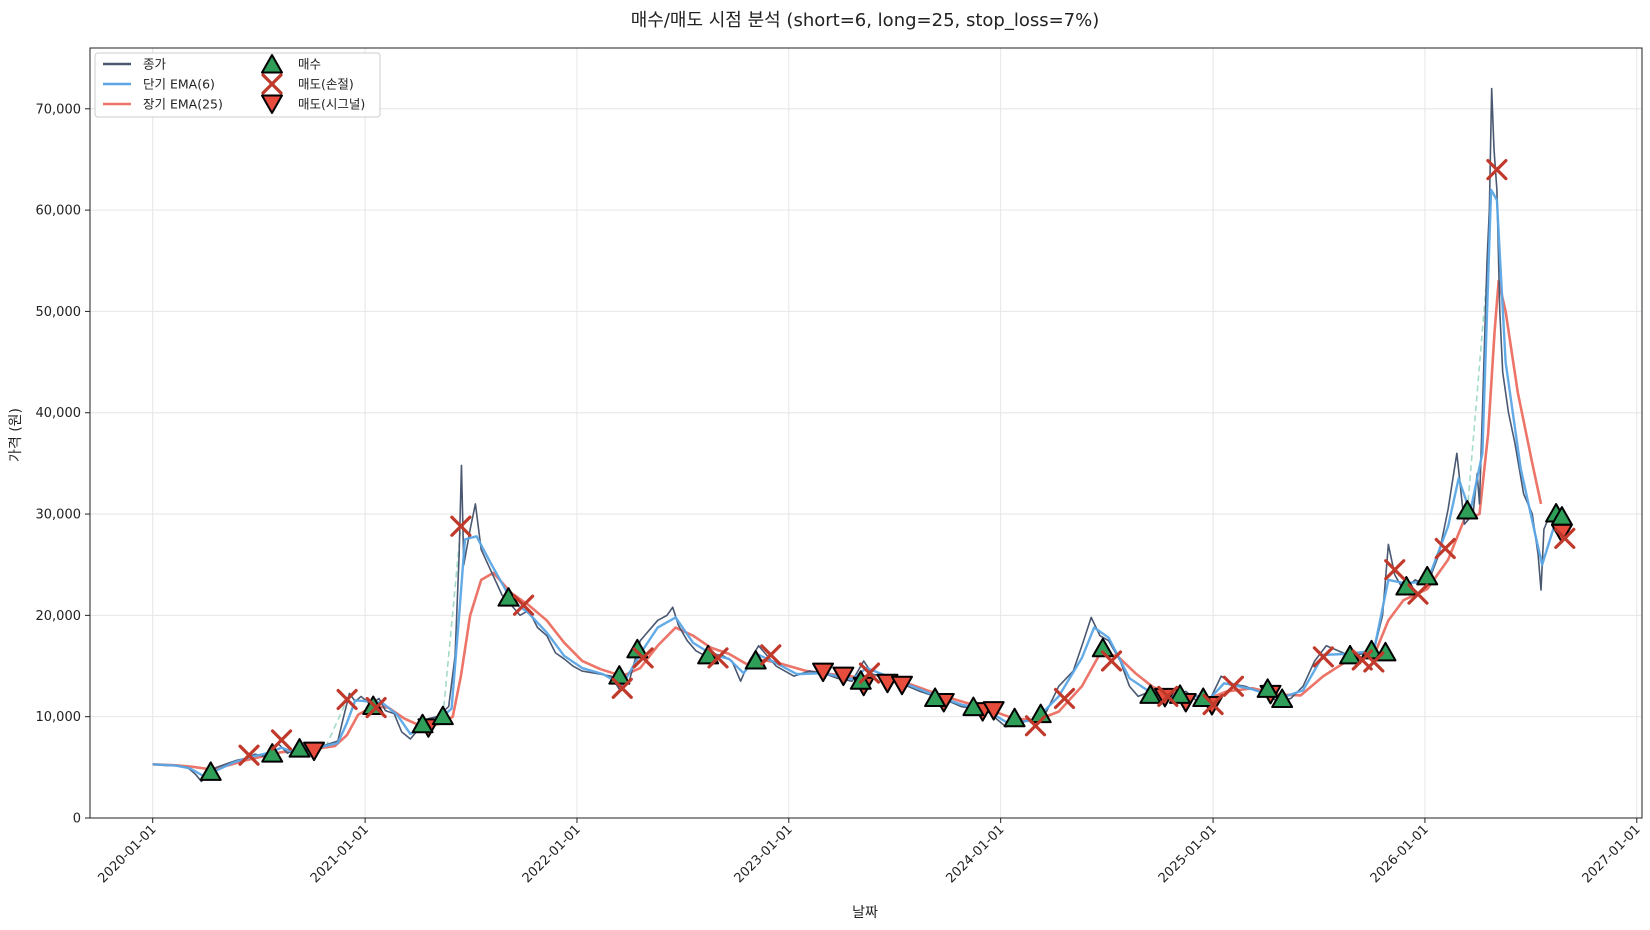  What do you see at coordinates (291, 64) in the screenshot?
I see `legend-item-buy: 매수` at bounding box center [291, 64].